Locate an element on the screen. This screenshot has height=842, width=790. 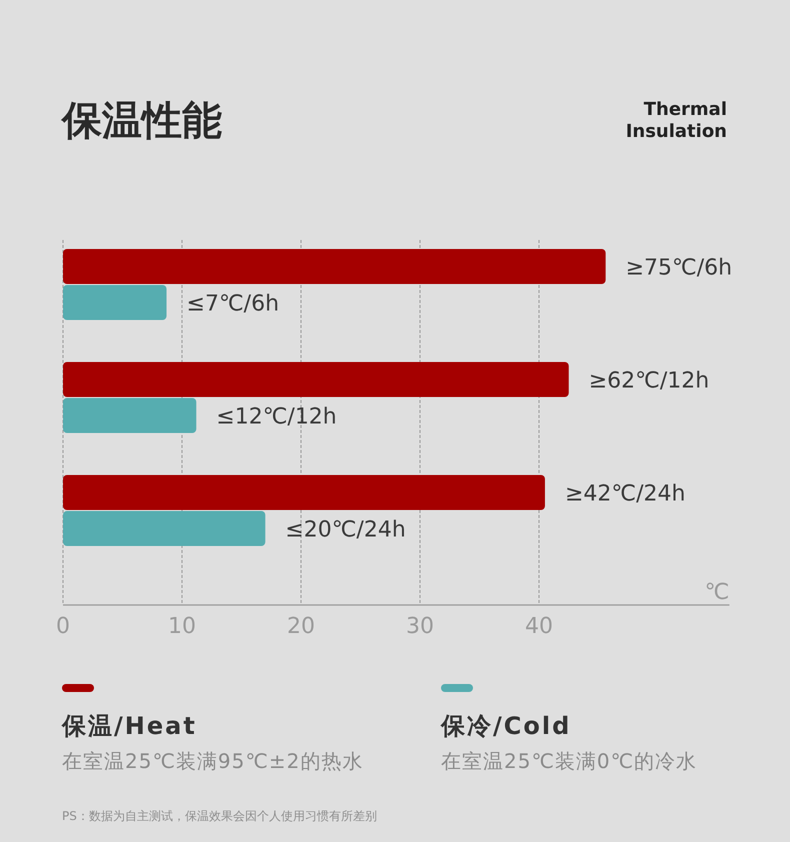
chart-subtitle: Thermal Insulation is located at coordinates (676, 120).